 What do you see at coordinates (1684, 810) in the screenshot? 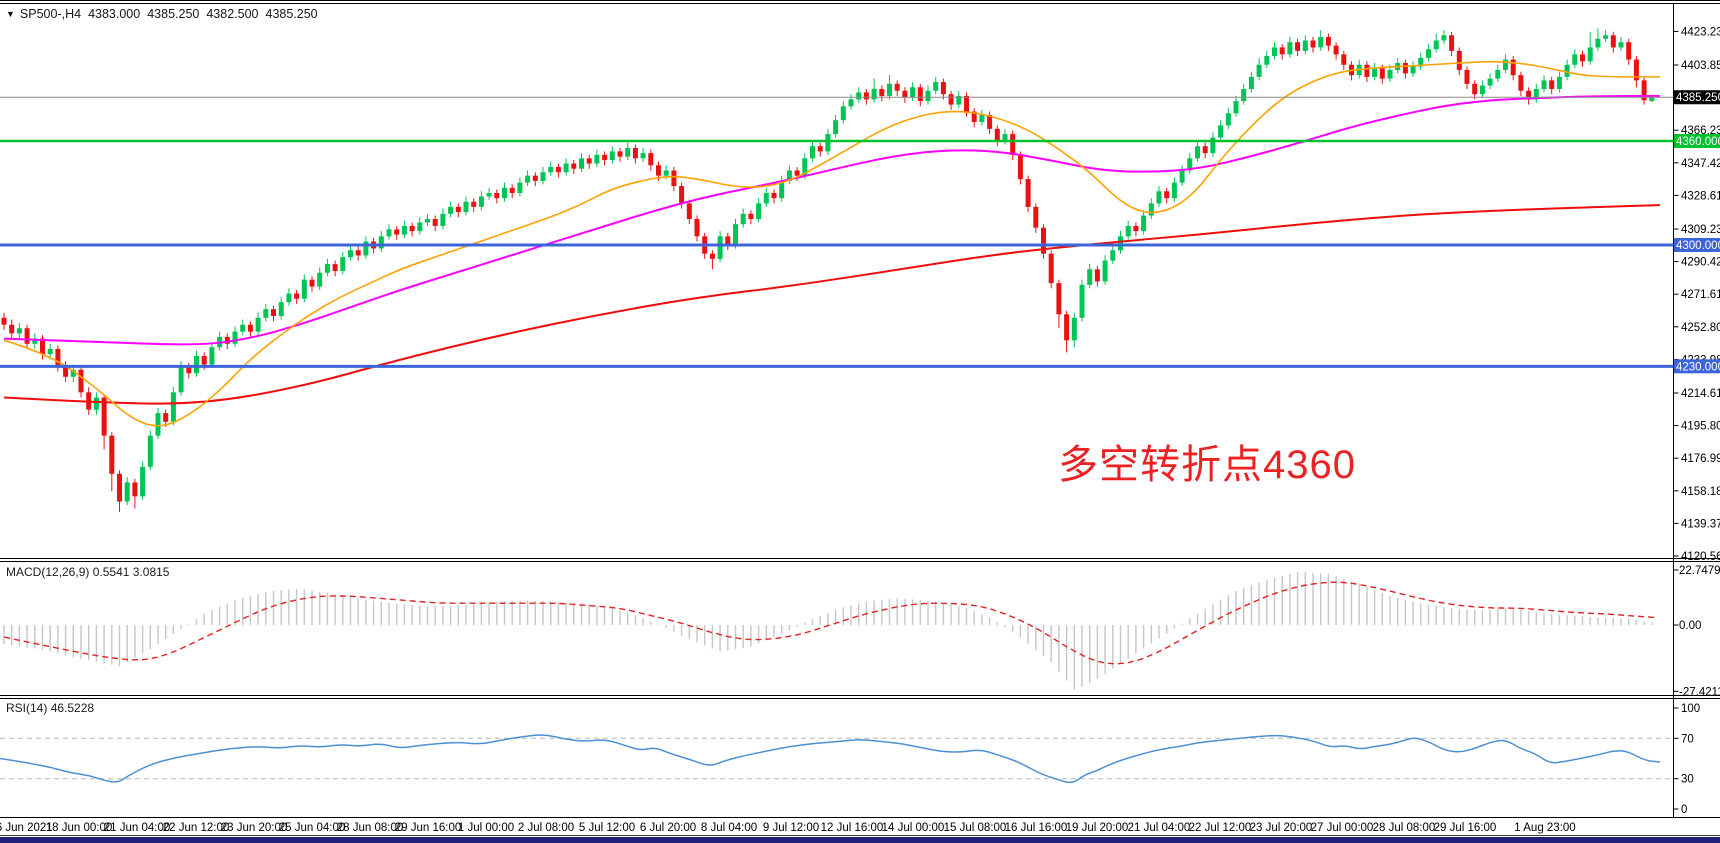
I see `svg-text: 0` at bounding box center [1684, 810].